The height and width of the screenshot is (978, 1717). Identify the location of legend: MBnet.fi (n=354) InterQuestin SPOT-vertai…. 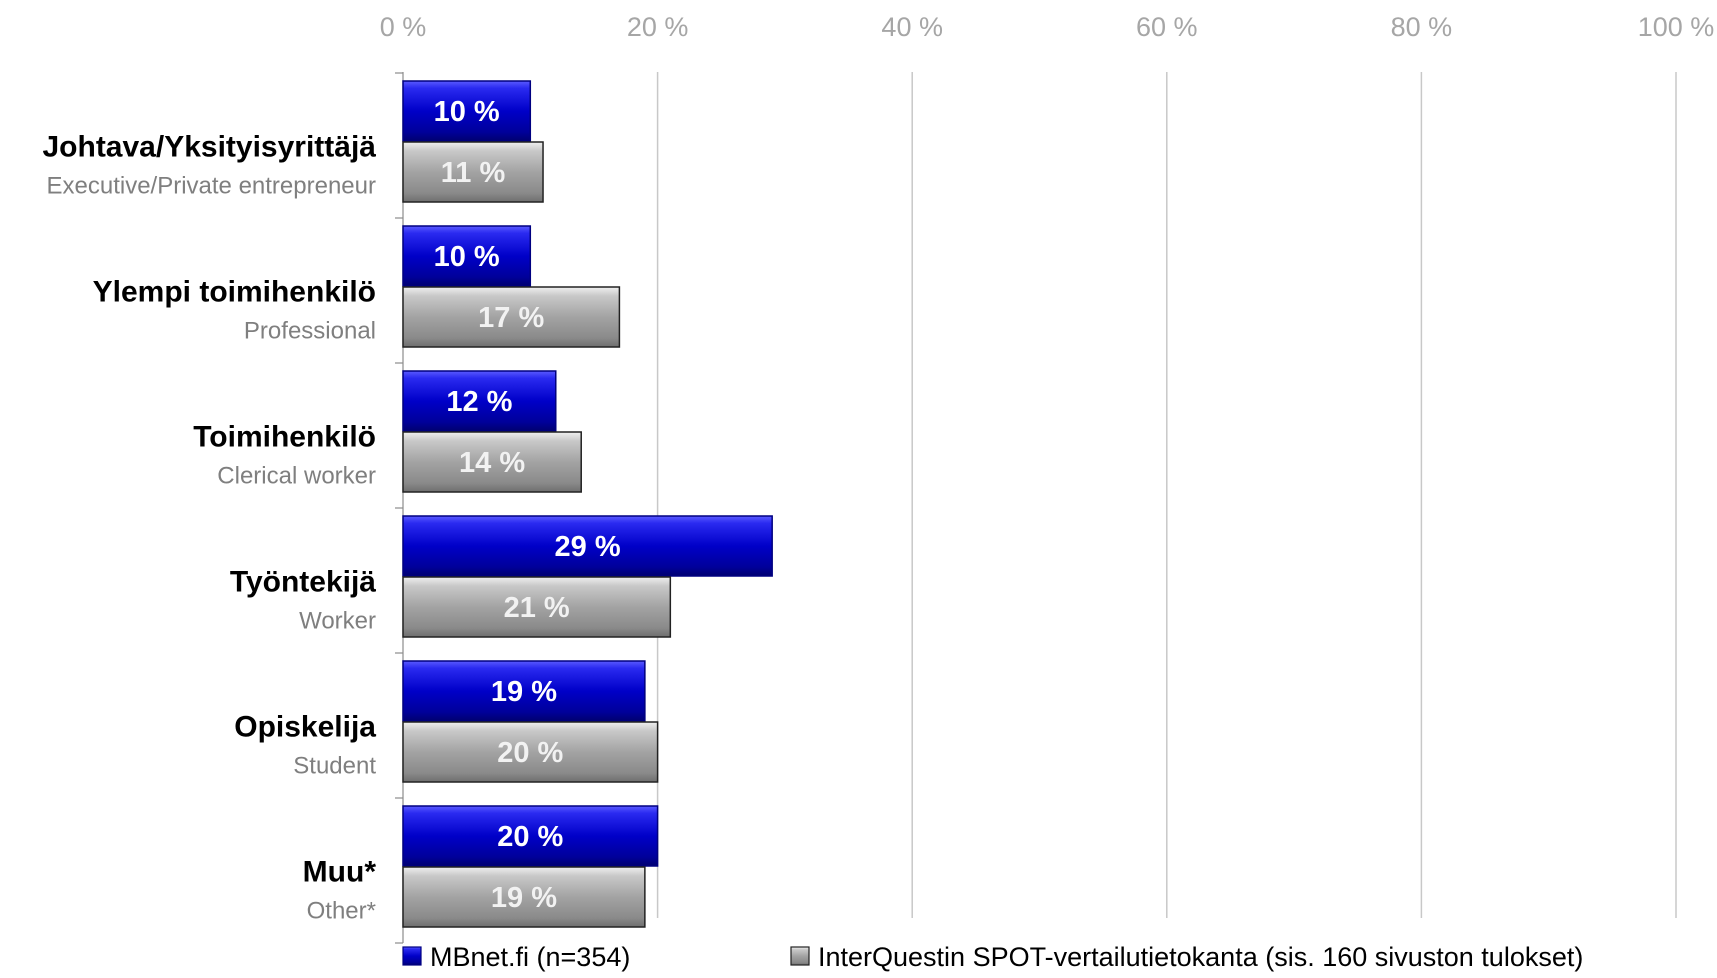
(992, 957).